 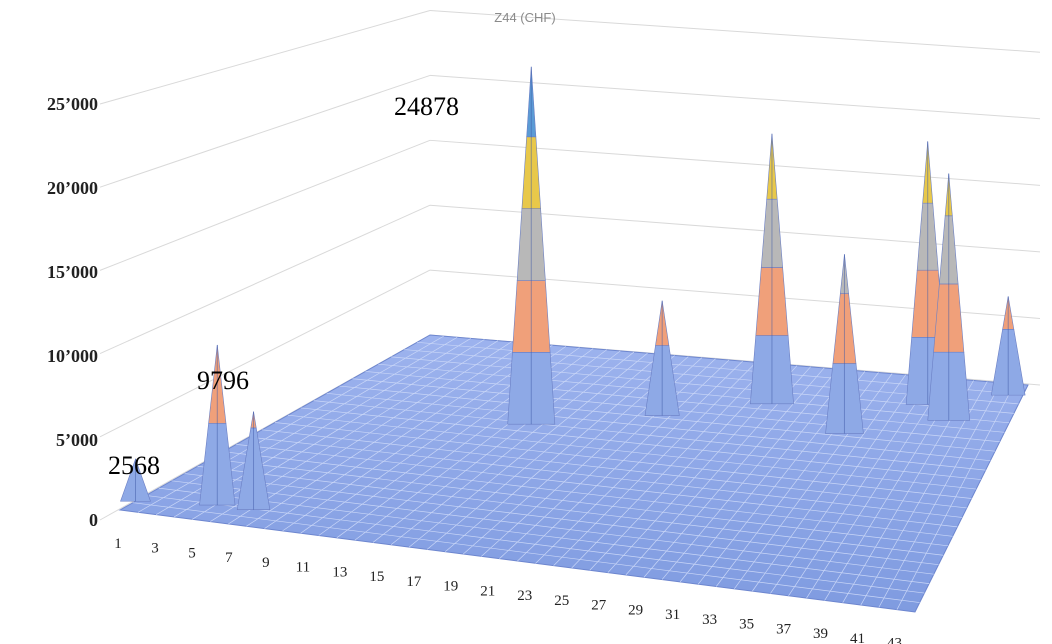 What do you see at coordinates (72, 188) in the screenshot?
I see `y-tick-label: 20’000` at bounding box center [72, 188].